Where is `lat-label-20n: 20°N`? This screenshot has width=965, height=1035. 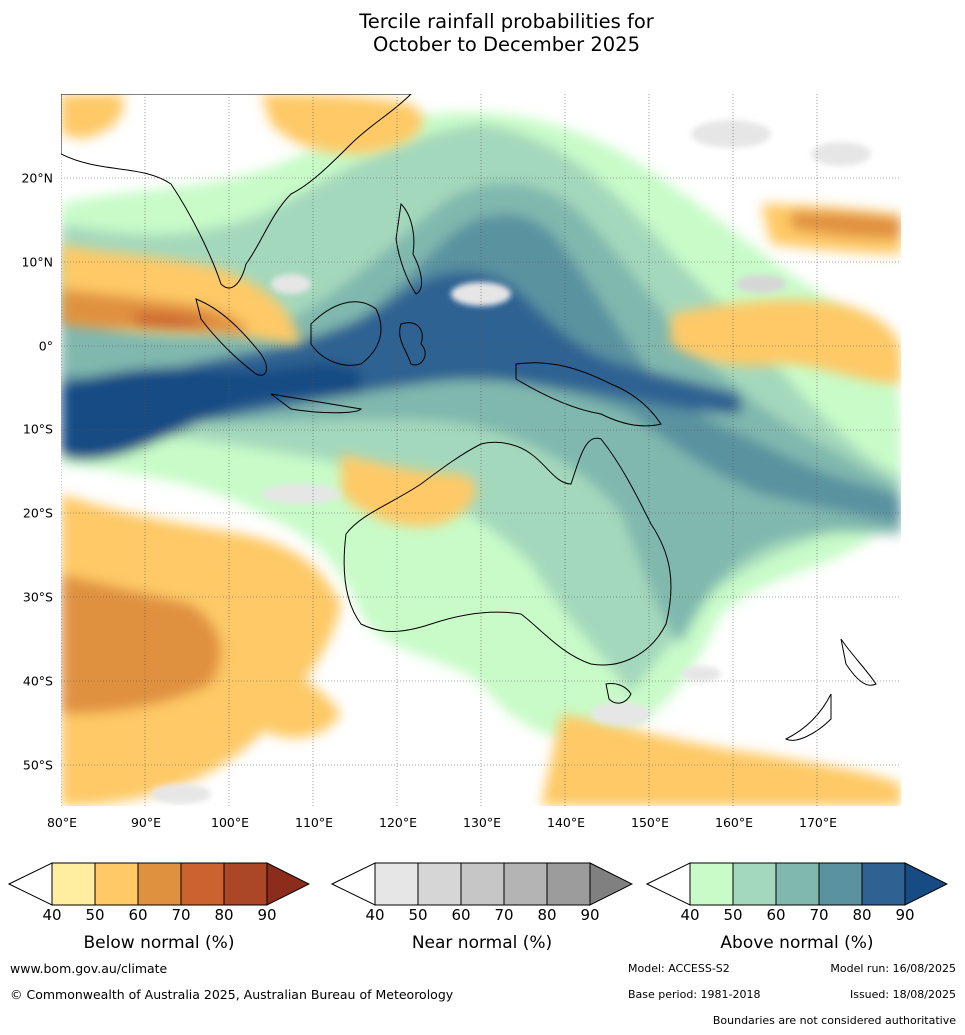 lat-label-20n: 20°N is located at coordinates (37, 178).